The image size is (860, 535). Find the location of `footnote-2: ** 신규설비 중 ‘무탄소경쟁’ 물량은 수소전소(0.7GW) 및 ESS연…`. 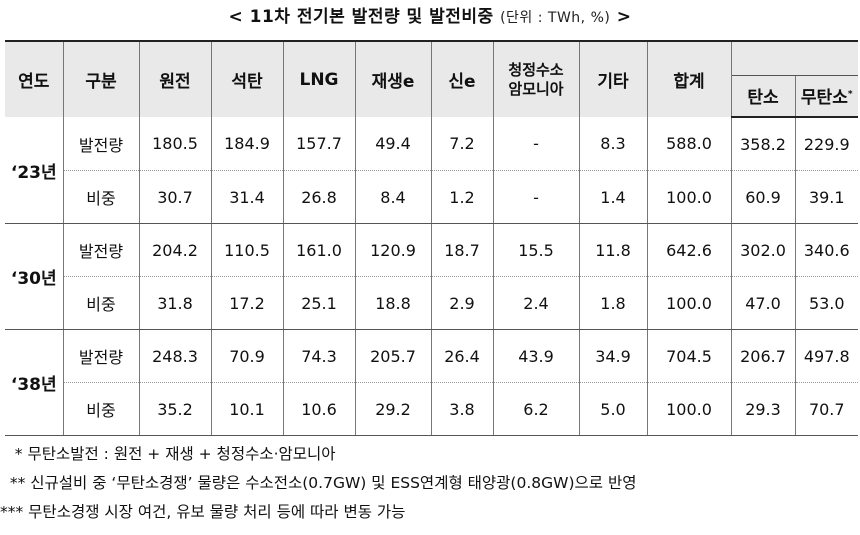

footnote-2: ** 신규설비 중 ‘무탄소경쟁’ 물량은 수소전소(0.7GW) 및 ESS연… is located at coordinates (318, 483).